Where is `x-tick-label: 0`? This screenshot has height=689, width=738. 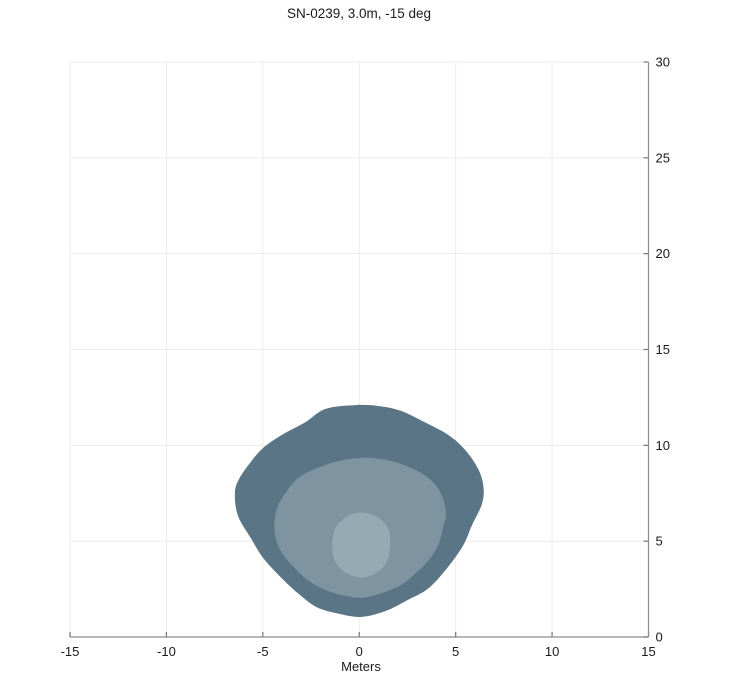 x-tick-label: 0 is located at coordinates (359, 651).